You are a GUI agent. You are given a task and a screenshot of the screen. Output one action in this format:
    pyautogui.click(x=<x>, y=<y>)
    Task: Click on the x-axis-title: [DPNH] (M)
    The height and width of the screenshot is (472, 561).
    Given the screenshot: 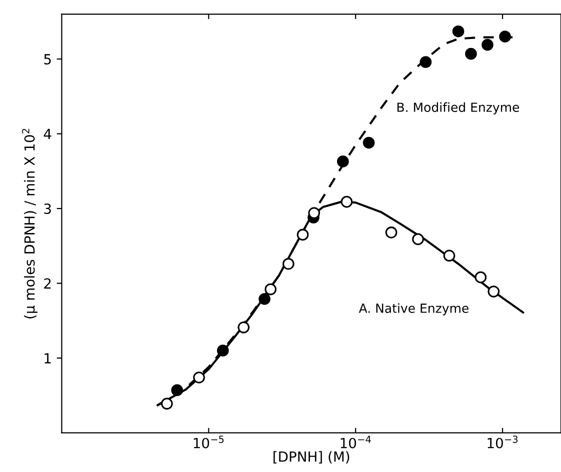 What is the action you would take?
    pyautogui.click(x=312, y=457)
    